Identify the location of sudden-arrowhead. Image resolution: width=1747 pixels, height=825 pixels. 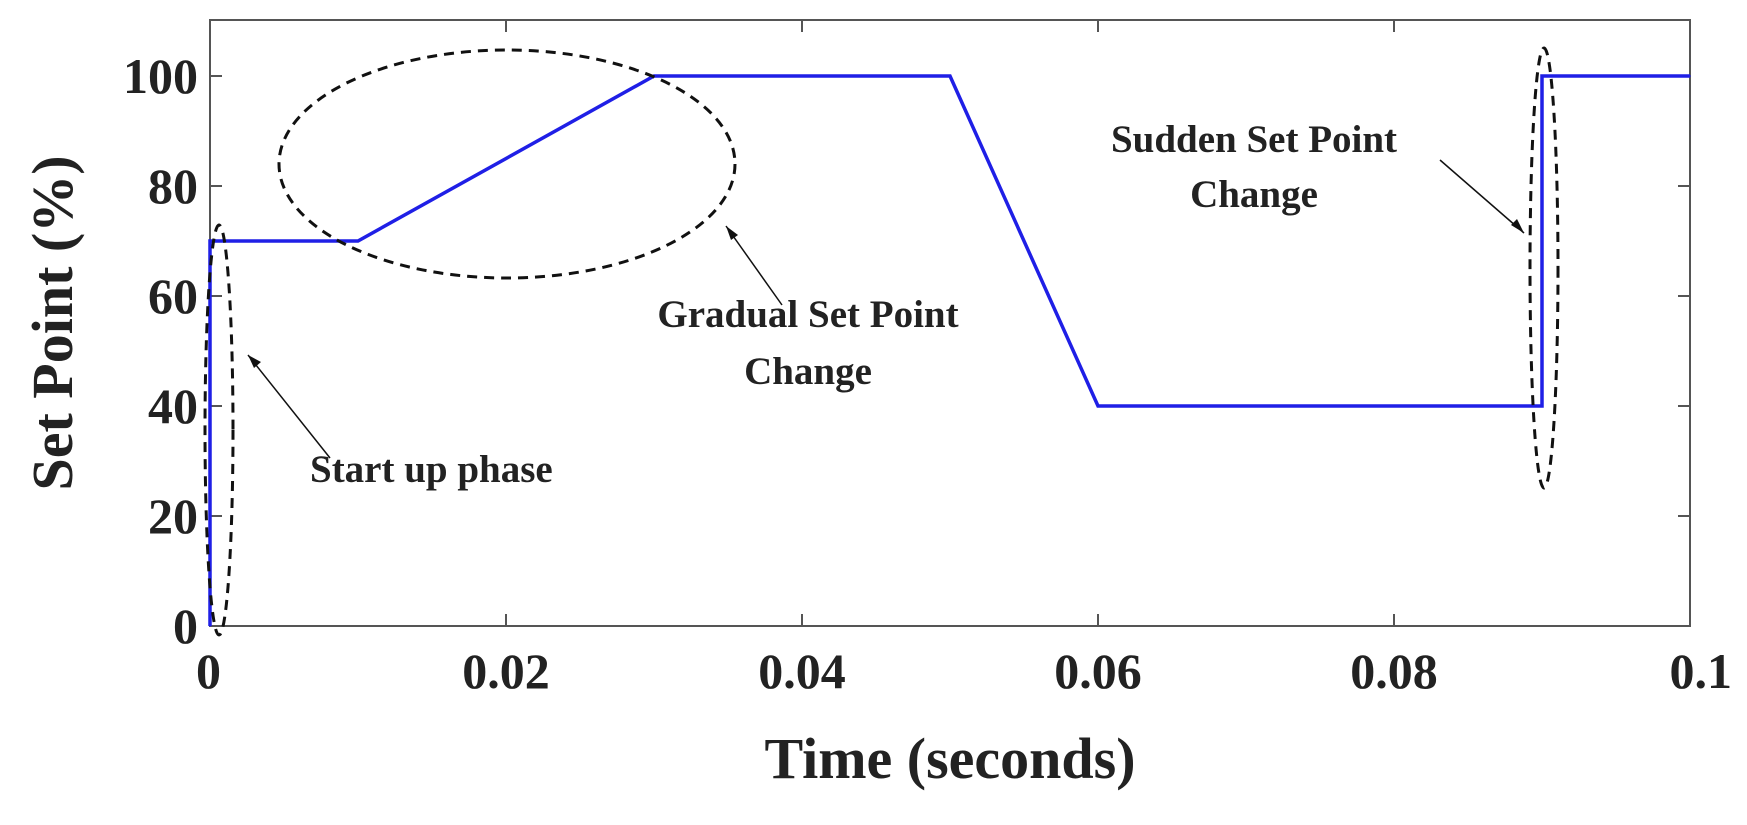
(1517, 226).